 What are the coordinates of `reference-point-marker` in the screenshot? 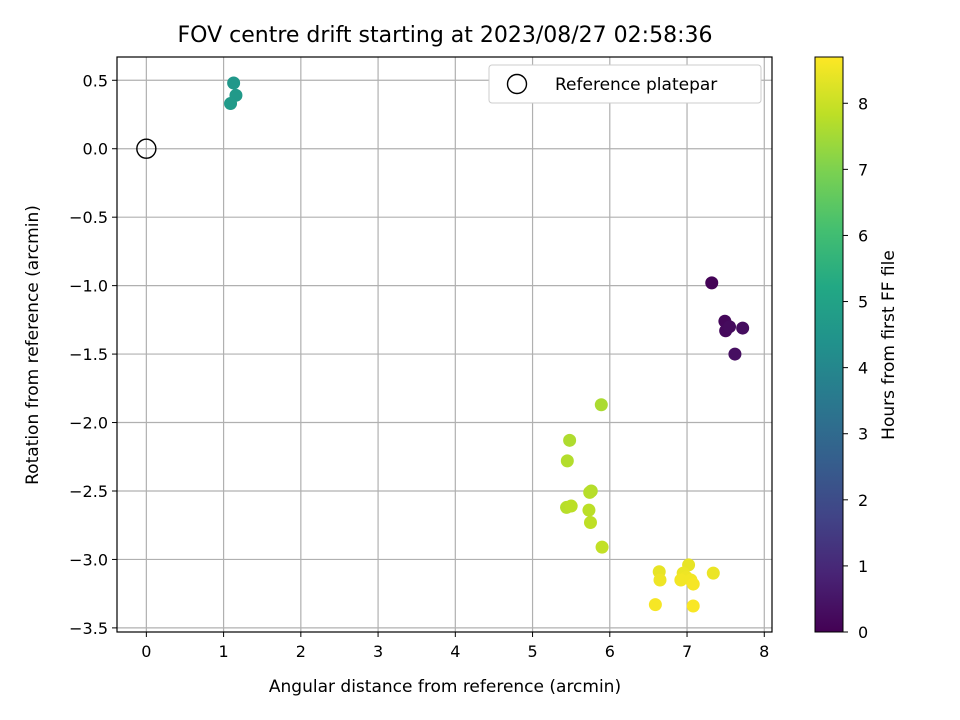 It's located at (146, 148).